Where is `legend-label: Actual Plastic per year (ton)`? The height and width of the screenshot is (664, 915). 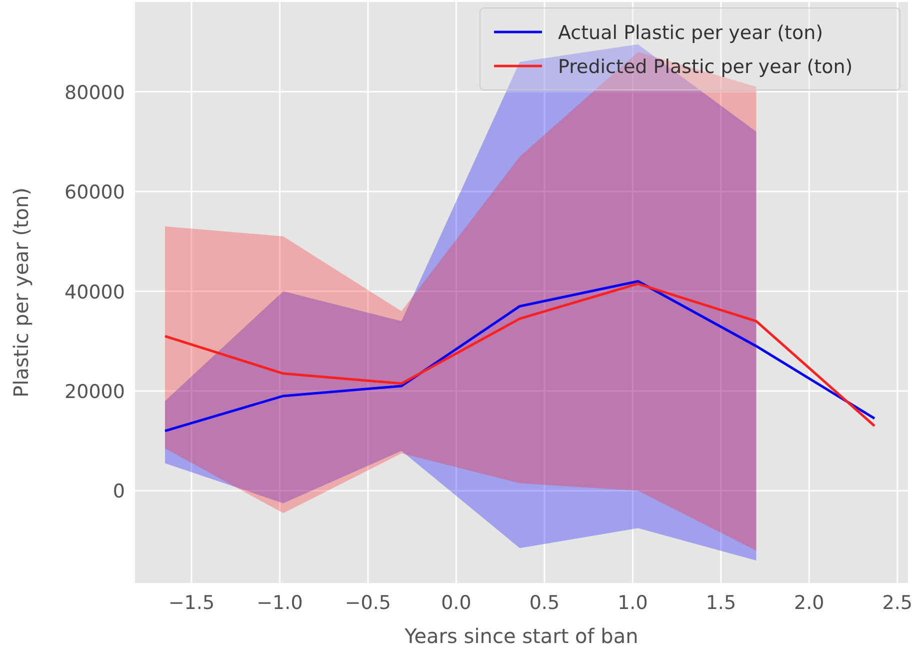
legend-label: Actual Plastic per year (ton) is located at coordinates (691, 33).